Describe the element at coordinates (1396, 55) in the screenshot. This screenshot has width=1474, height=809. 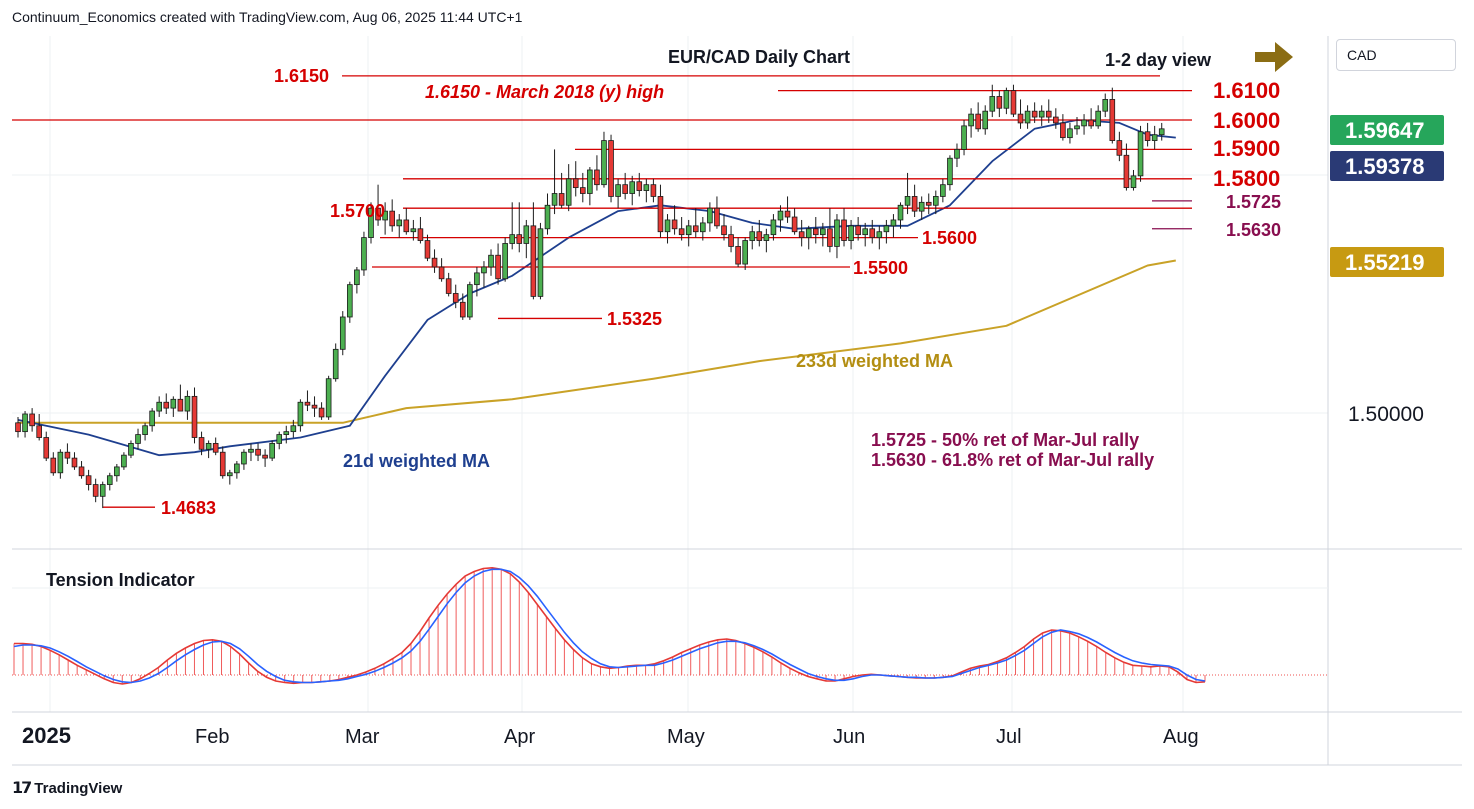
I see `currency-selector: CAD` at that location.